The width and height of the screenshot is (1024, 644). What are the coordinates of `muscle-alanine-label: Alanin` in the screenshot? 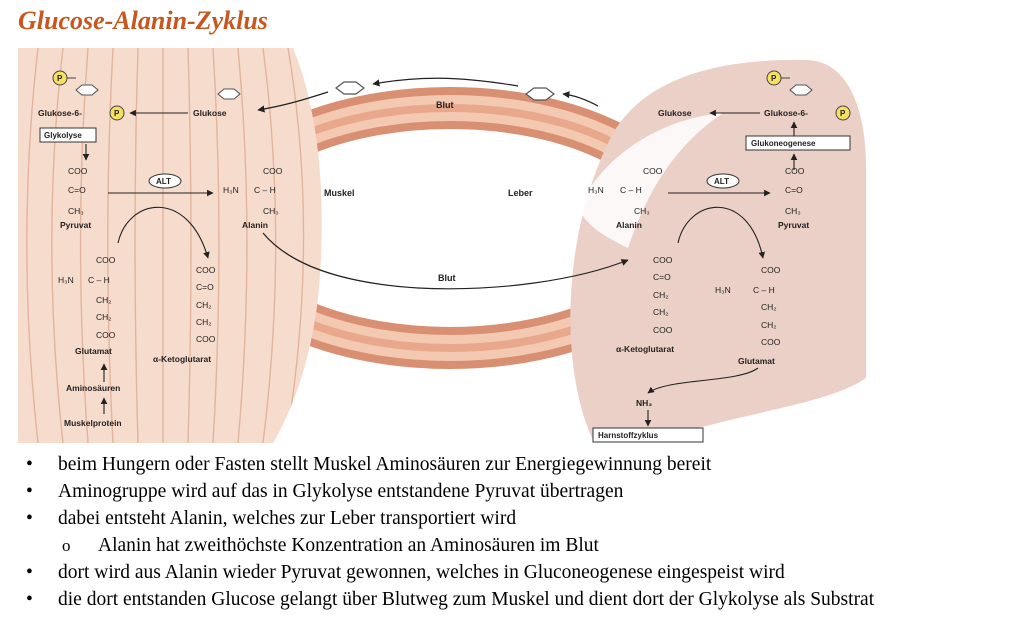 It's located at (255, 225).